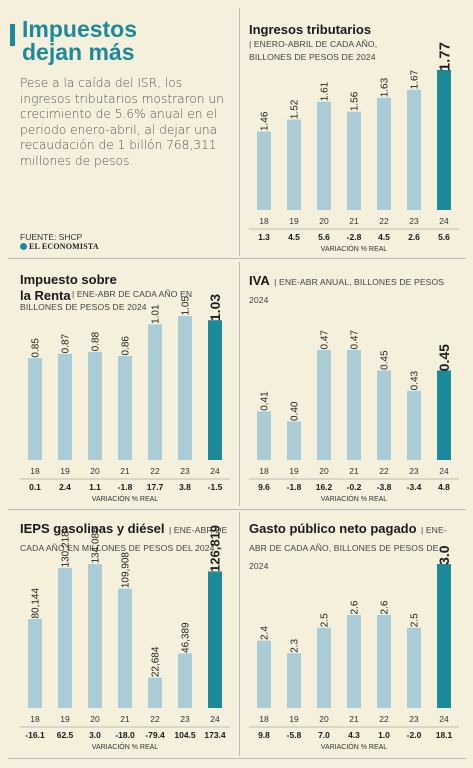 The width and height of the screenshot is (473, 768). I want to click on variation-label: -1.8, so click(294, 487).